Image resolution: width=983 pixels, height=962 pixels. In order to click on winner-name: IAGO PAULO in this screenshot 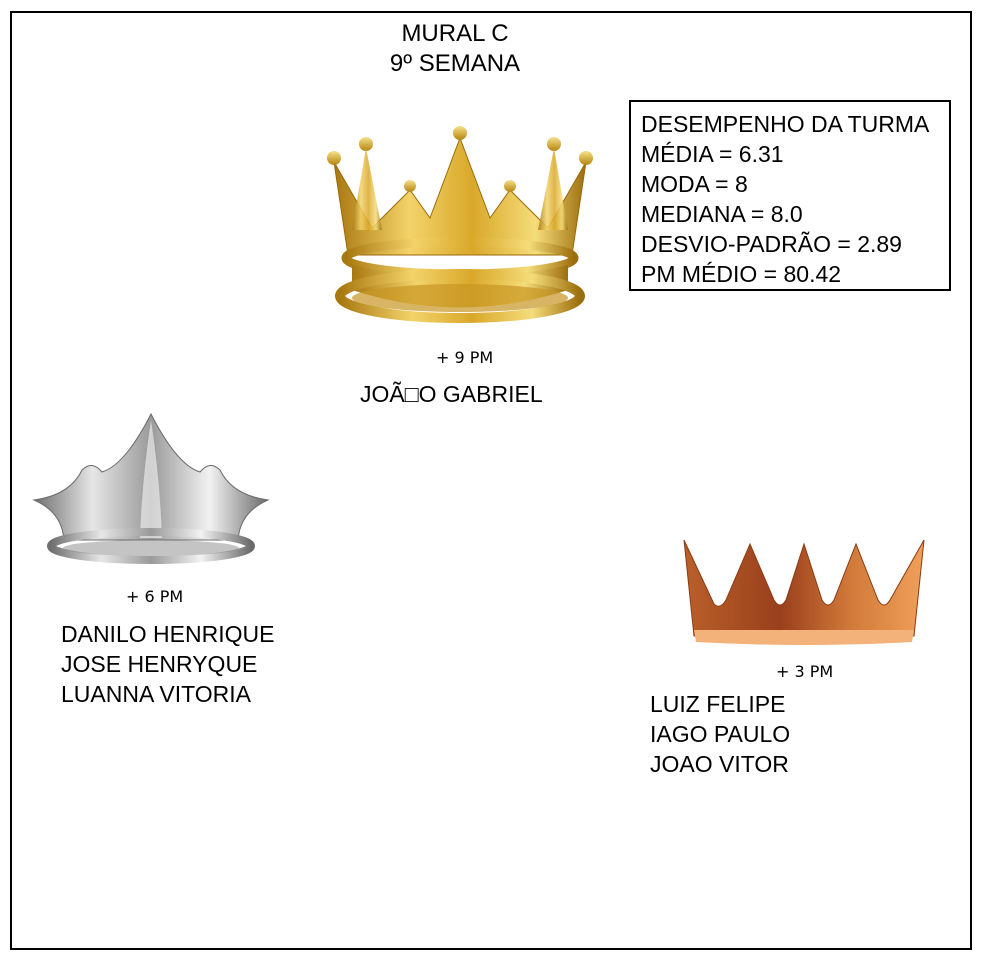, I will do `click(720, 734)`.